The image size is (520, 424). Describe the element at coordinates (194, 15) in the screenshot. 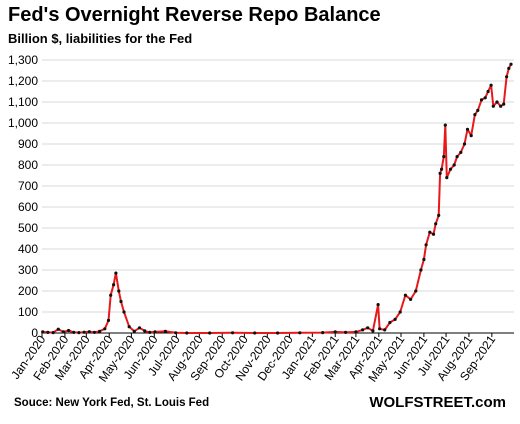

I see `chart-title: Fed's Overnight Reverse Repo Balance` at that location.